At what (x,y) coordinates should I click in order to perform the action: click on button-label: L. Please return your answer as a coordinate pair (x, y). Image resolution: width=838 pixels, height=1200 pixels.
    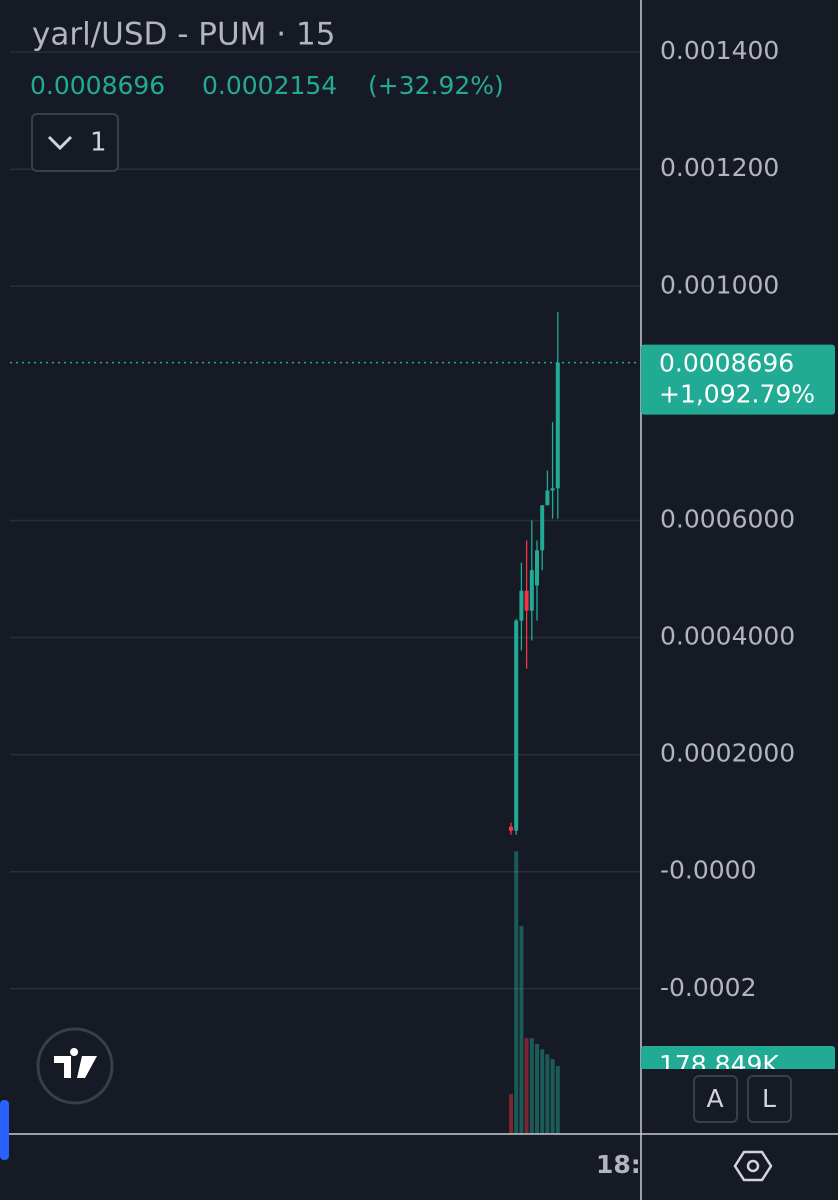
    Looking at the image, I should click on (769, 1098).